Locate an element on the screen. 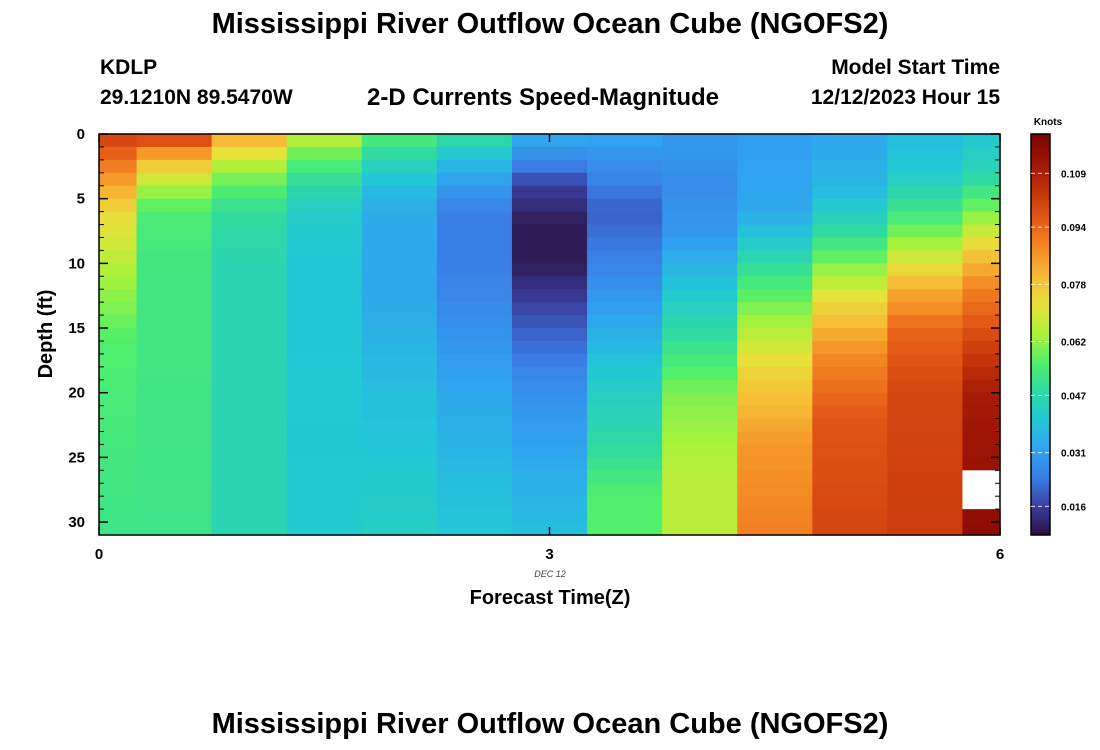  colorbar-tick-label: 0.062 is located at coordinates (1073, 343).